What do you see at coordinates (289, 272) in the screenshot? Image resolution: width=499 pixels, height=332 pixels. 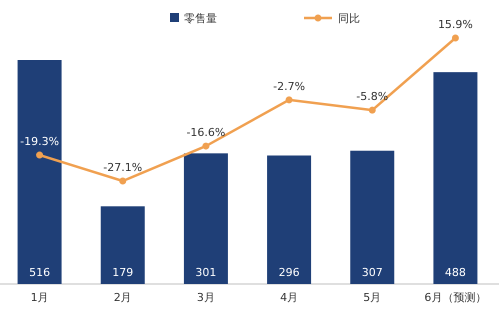 I see `data-label: 296` at bounding box center [289, 272].